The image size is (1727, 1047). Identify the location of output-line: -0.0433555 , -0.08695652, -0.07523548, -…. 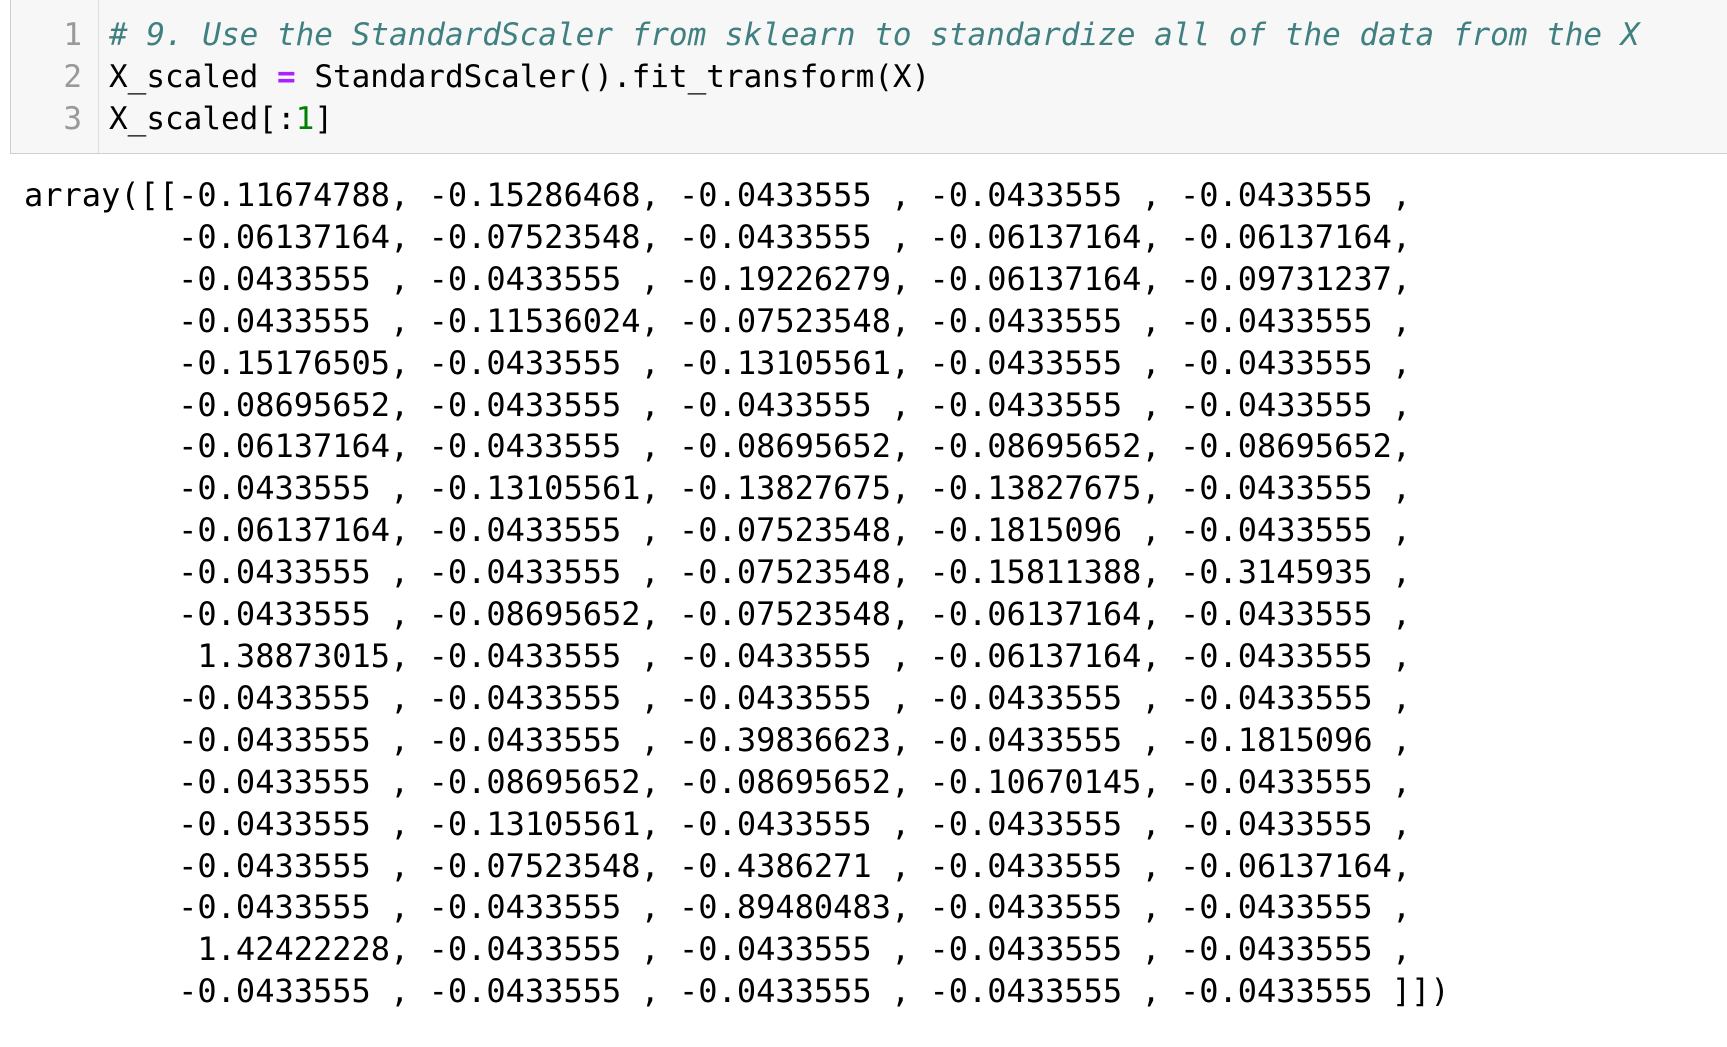
(718, 614).